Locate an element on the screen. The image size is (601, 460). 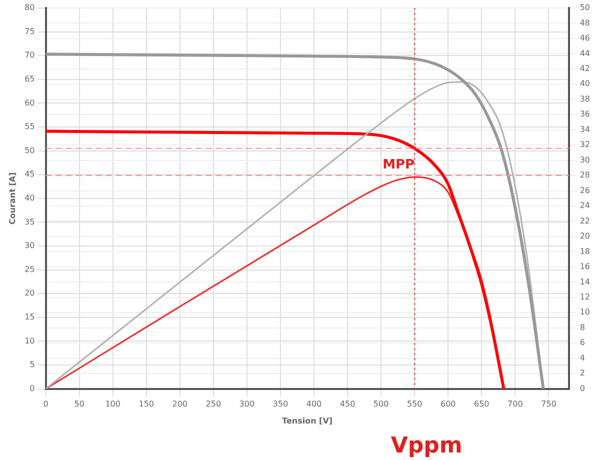
y-tick-label: 35 is located at coordinates (29, 221).